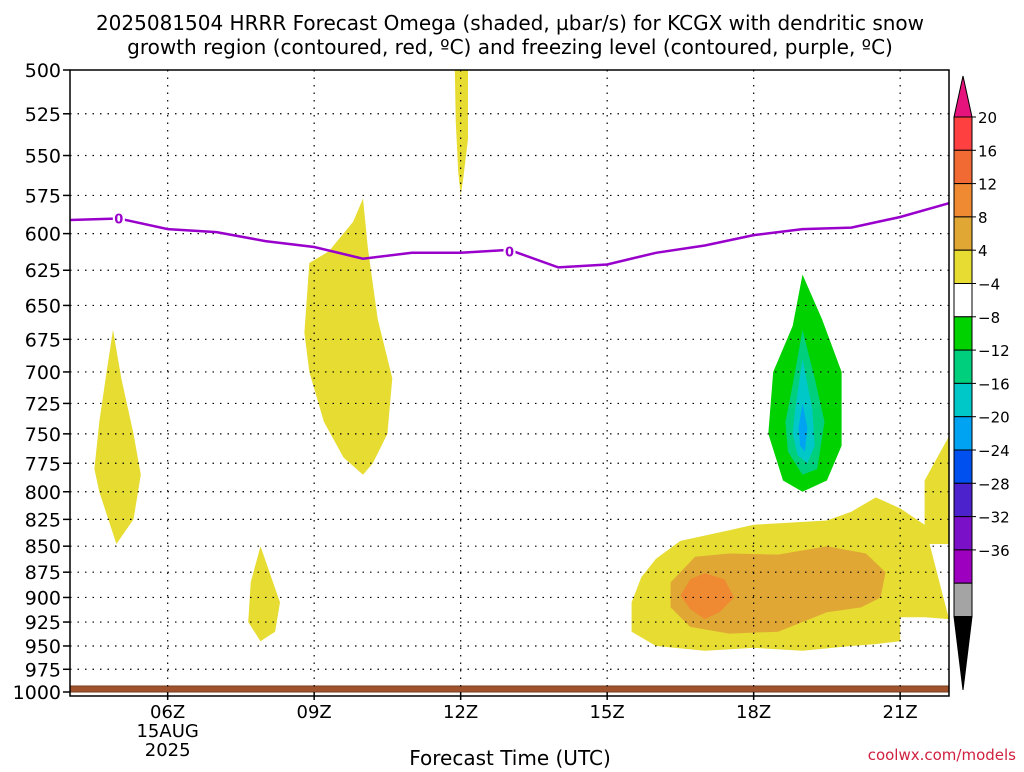 The height and width of the screenshot is (772, 1024). I want to click on y-tick-label-550: 550, so click(43, 157).